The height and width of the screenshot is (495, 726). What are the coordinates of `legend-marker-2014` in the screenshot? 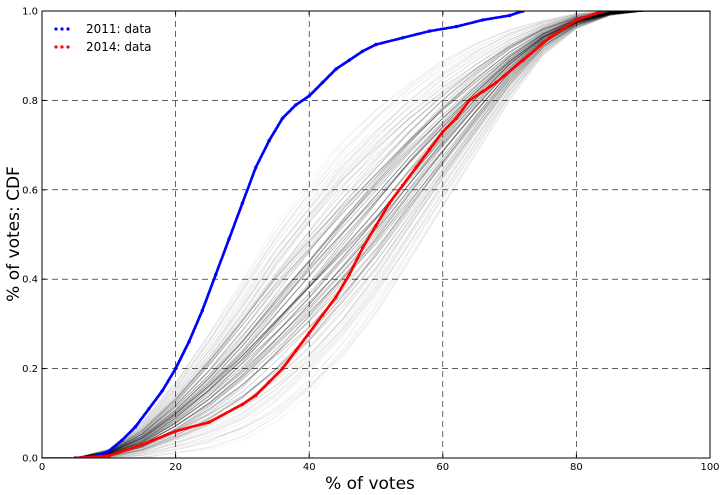 It's located at (62, 47).